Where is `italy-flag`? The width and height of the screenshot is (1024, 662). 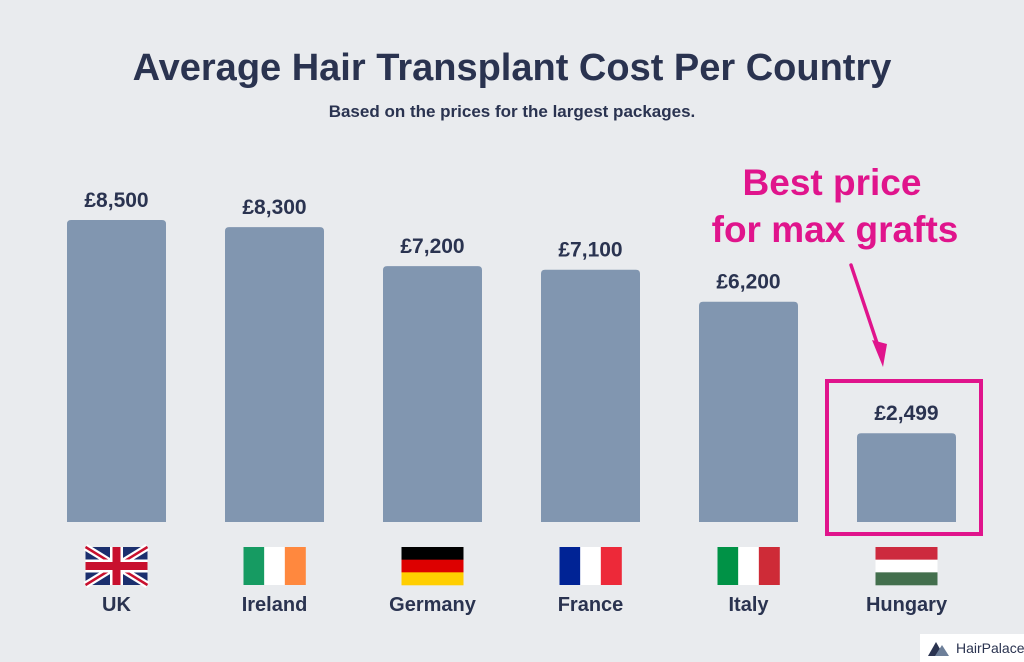 italy-flag is located at coordinates (748, 566).